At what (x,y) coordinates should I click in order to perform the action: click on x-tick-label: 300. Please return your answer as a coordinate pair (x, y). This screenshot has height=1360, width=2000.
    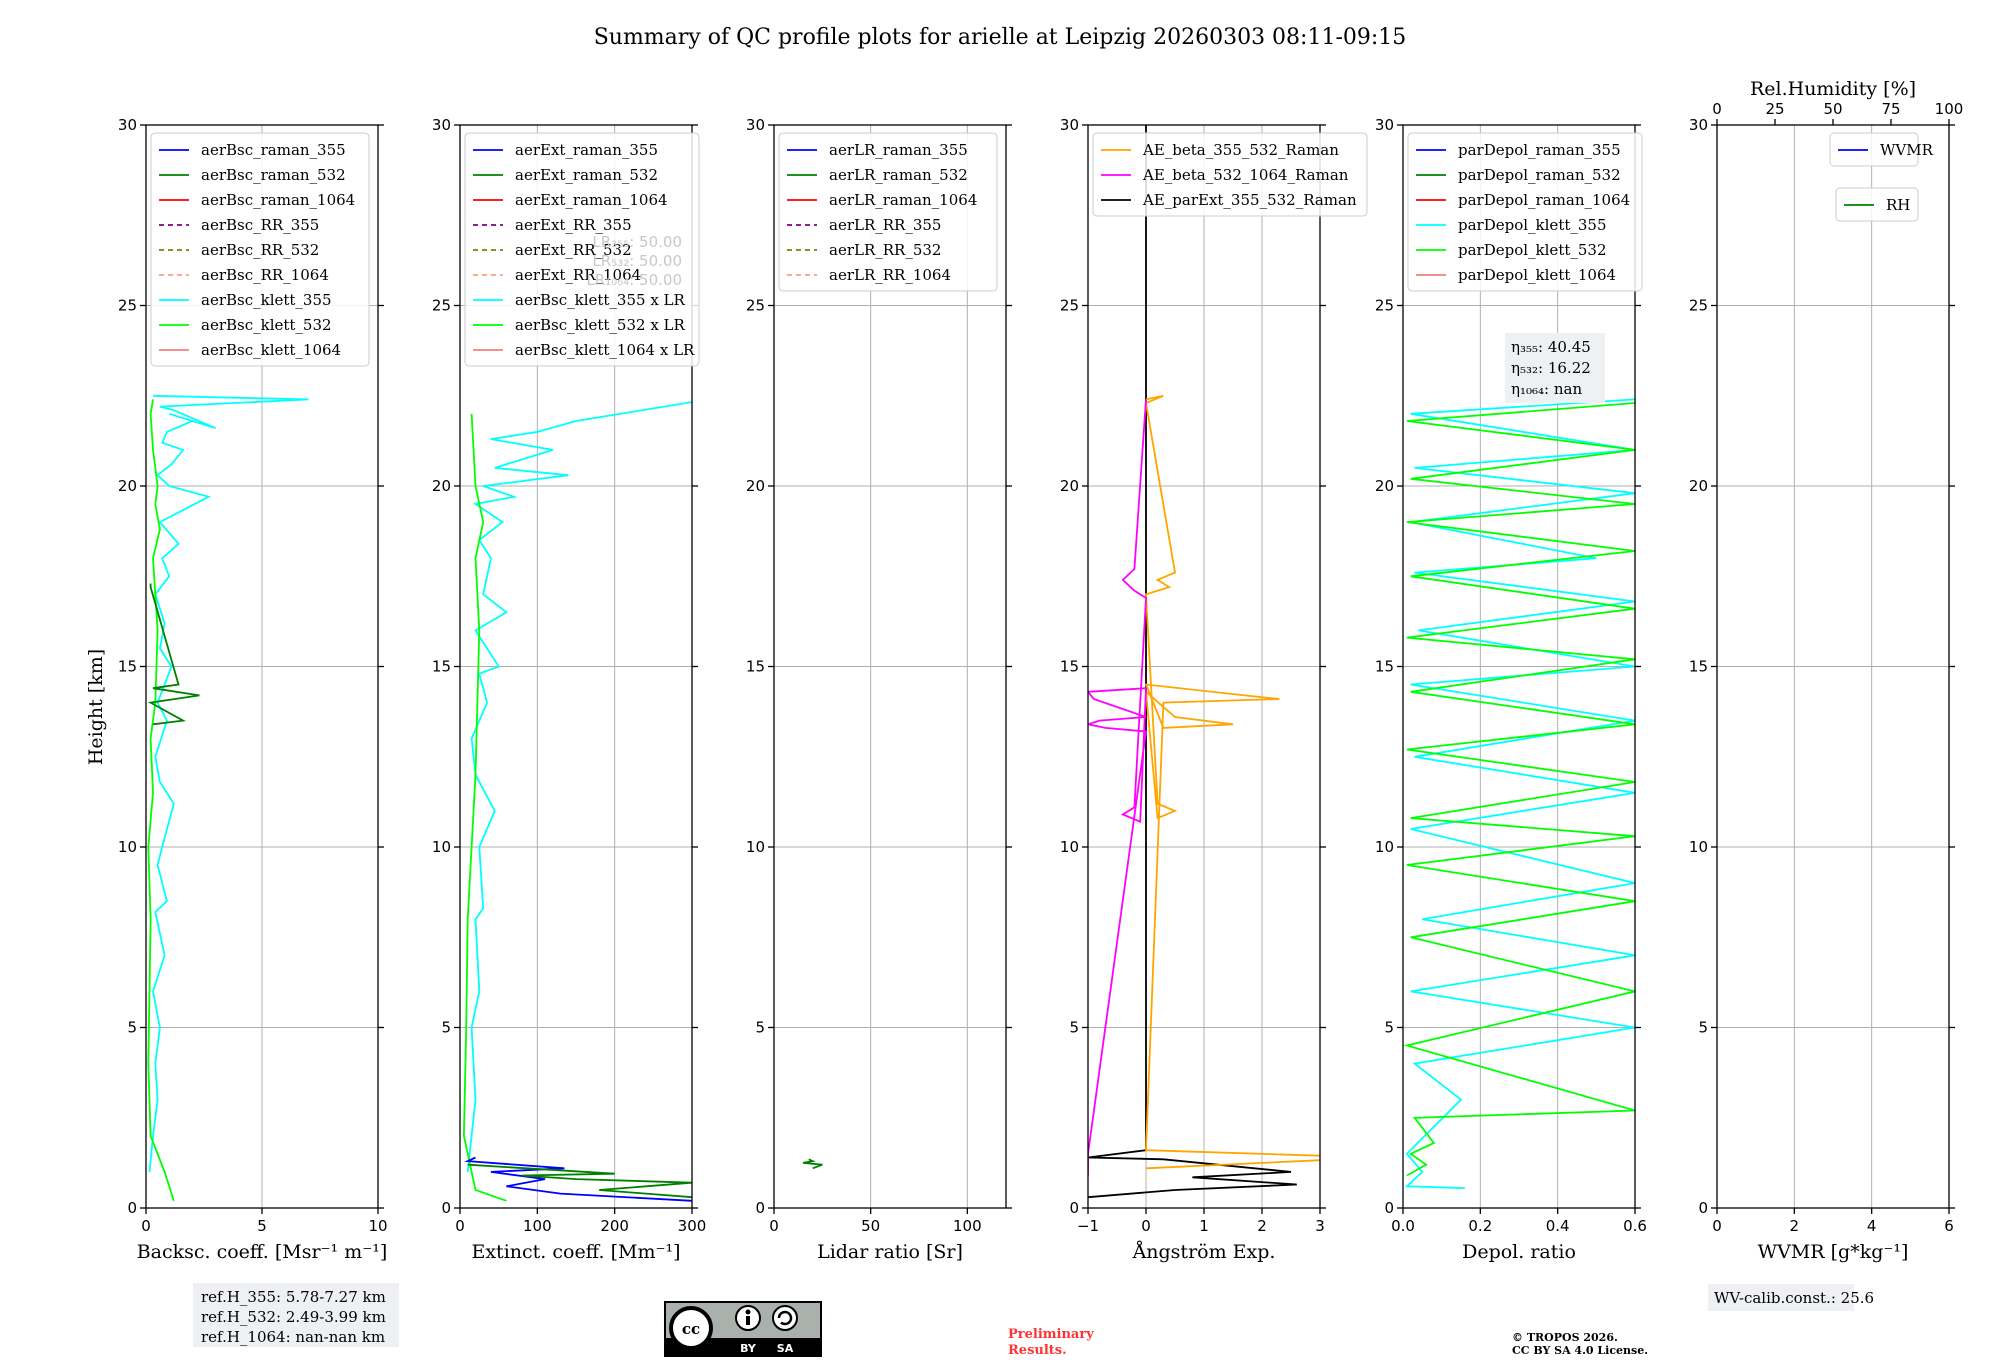
    Looking at the image, I should click on (692, 1226).